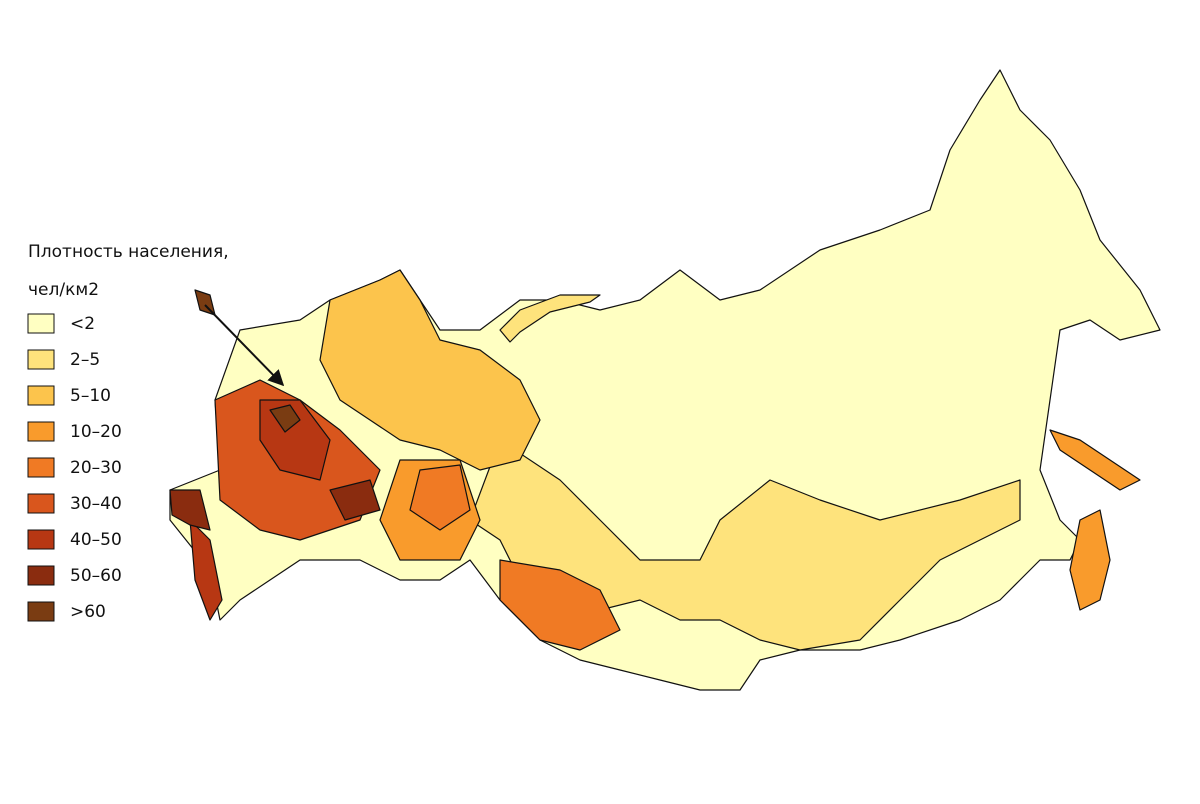 The height and width of the screenshot is (804, 1200). What do you see at coordinates (82, 324) in the screenshot?
I see `legend-label: <2` at bounding box center [82, 324].